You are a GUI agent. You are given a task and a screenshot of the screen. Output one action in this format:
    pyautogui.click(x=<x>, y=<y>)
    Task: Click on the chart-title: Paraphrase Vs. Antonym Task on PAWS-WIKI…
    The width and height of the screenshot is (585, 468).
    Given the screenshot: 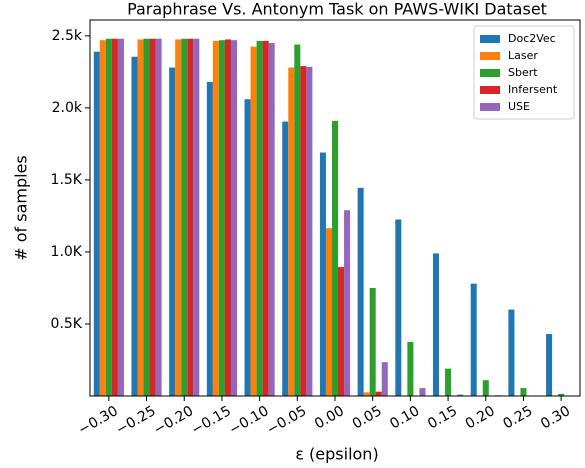 What is the action you would take?
    pyautogui.click(x=337, y=9)
    